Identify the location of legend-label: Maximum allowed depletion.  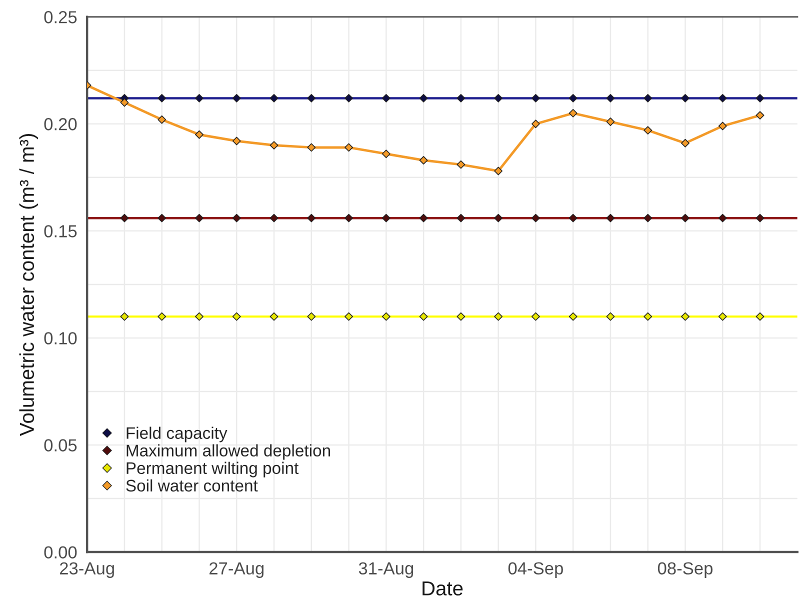
(228, 452).